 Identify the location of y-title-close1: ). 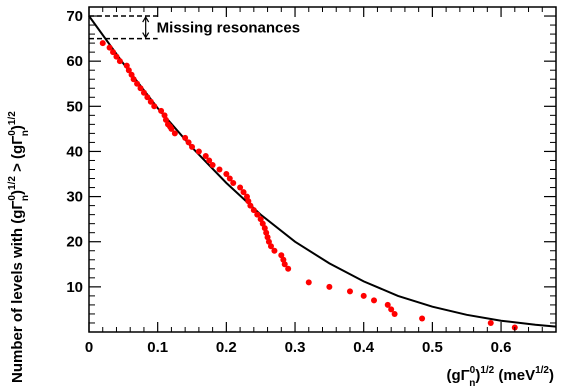
(17, 192).